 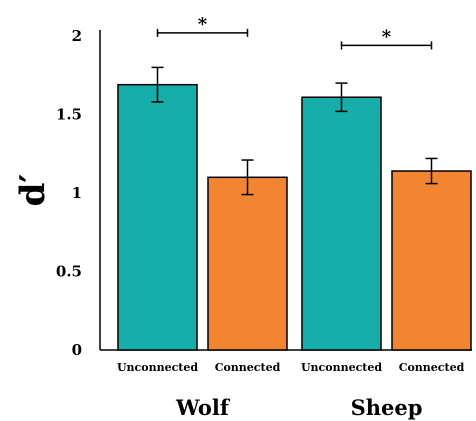 I want to click on group-labels: Wolf Sheep, so click(x=298, y=407).